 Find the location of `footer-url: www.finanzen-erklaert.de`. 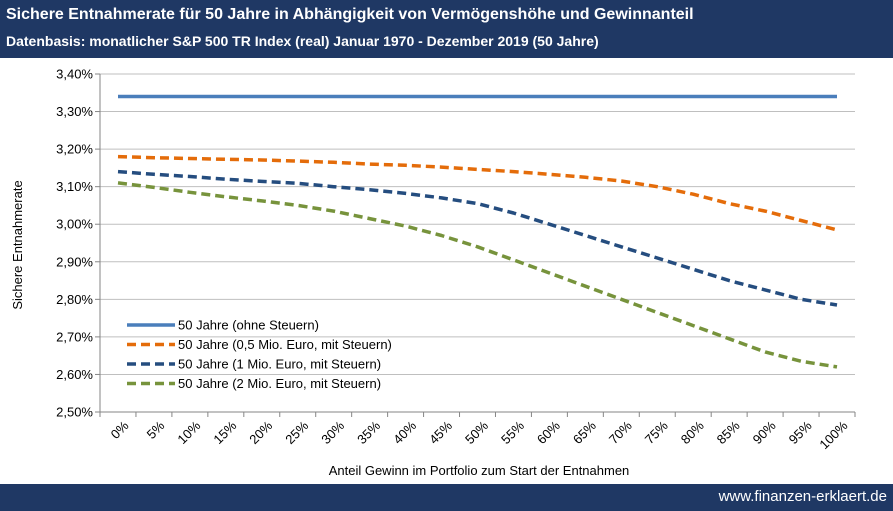

footer-url: www.finanzen-erklaert.de is located at coordinates (802, 496).